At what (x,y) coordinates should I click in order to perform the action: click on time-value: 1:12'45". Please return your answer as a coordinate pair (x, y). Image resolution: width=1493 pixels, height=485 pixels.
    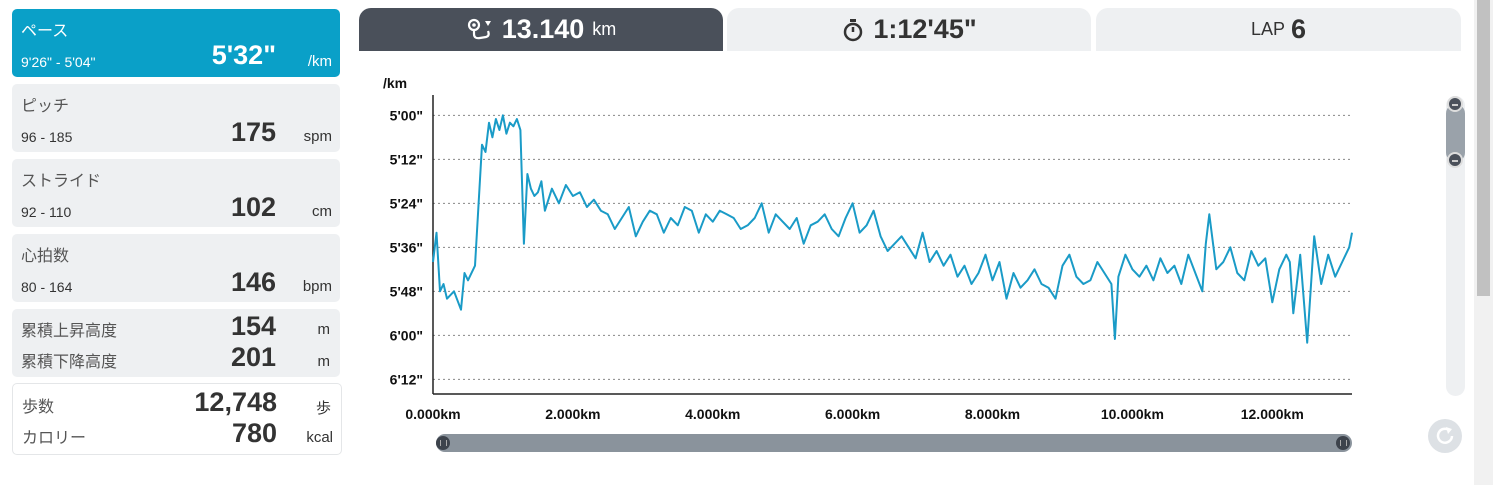
    Looking at the image, I should click on (925, 29).